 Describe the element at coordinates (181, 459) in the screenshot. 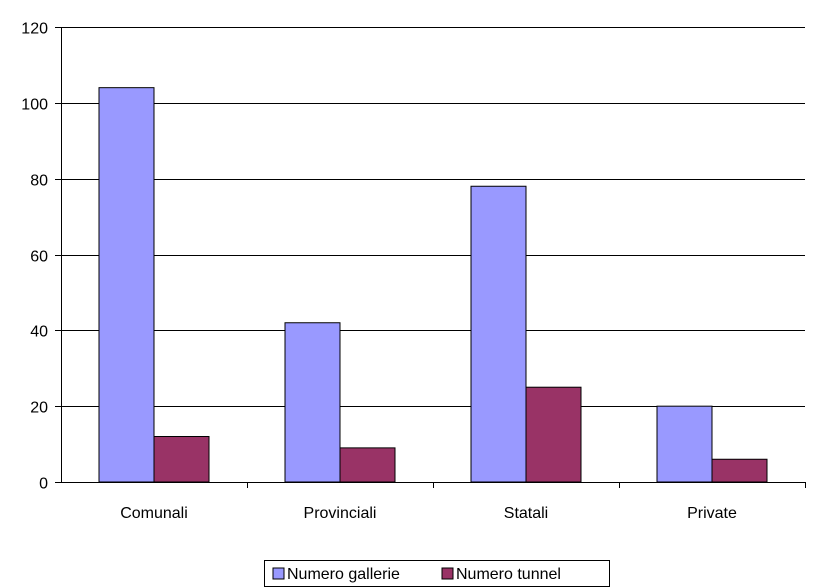

I see `bar-numero-tunnel-comunali` at that location.